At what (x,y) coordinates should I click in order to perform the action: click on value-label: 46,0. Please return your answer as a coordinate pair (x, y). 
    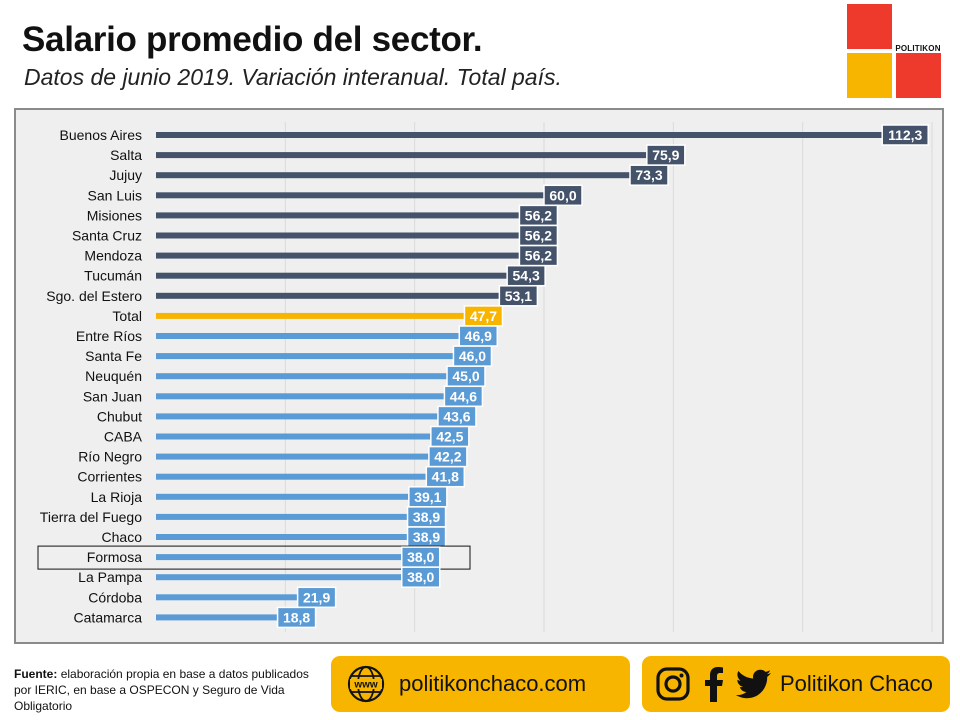
    Looking at the image, I should click on (472, 356).